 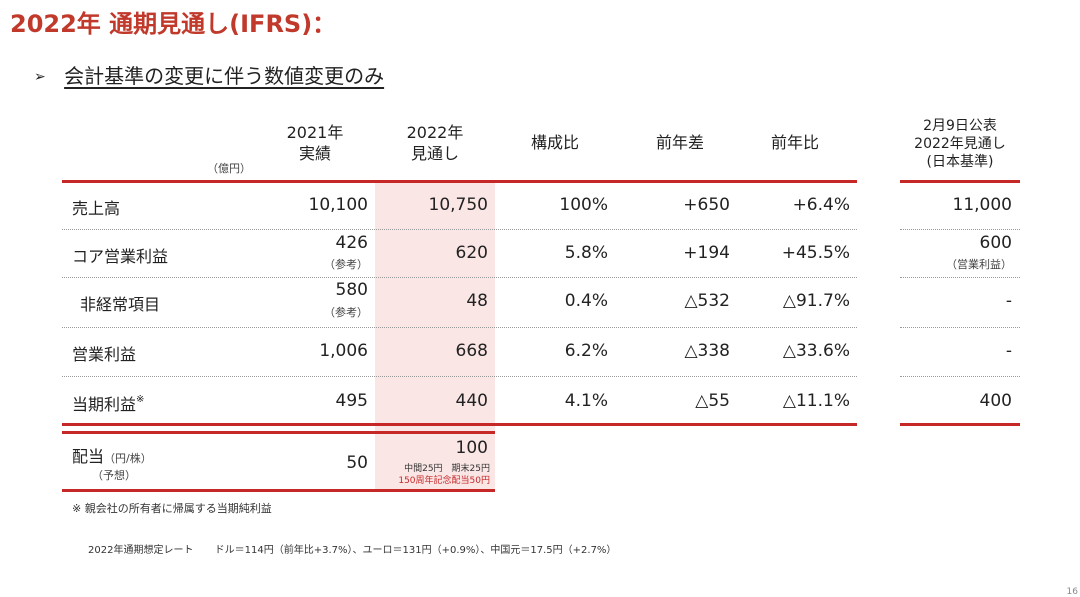 I want to click on cell-yoy: +6.4%, so click(x=821, y=205).